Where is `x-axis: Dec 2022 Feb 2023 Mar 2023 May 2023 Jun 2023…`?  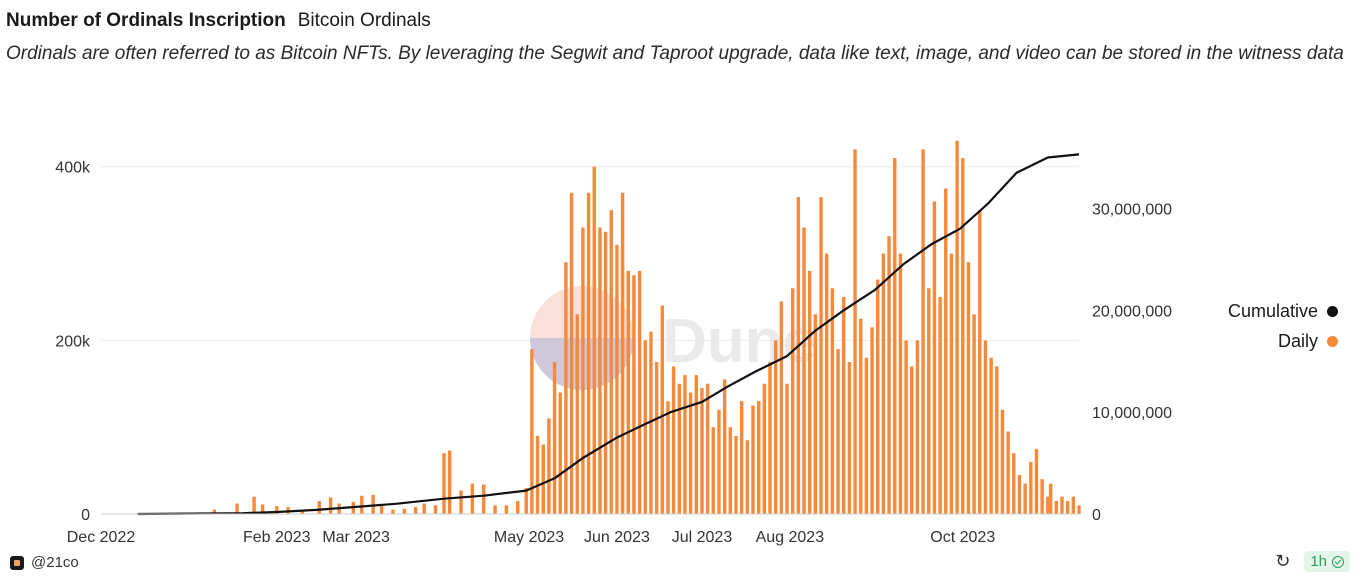 x-axis: Dec 2022 Feb 2023 Mar 2023 May 2023 Jun 2023… is located at coordinates (531, 537).